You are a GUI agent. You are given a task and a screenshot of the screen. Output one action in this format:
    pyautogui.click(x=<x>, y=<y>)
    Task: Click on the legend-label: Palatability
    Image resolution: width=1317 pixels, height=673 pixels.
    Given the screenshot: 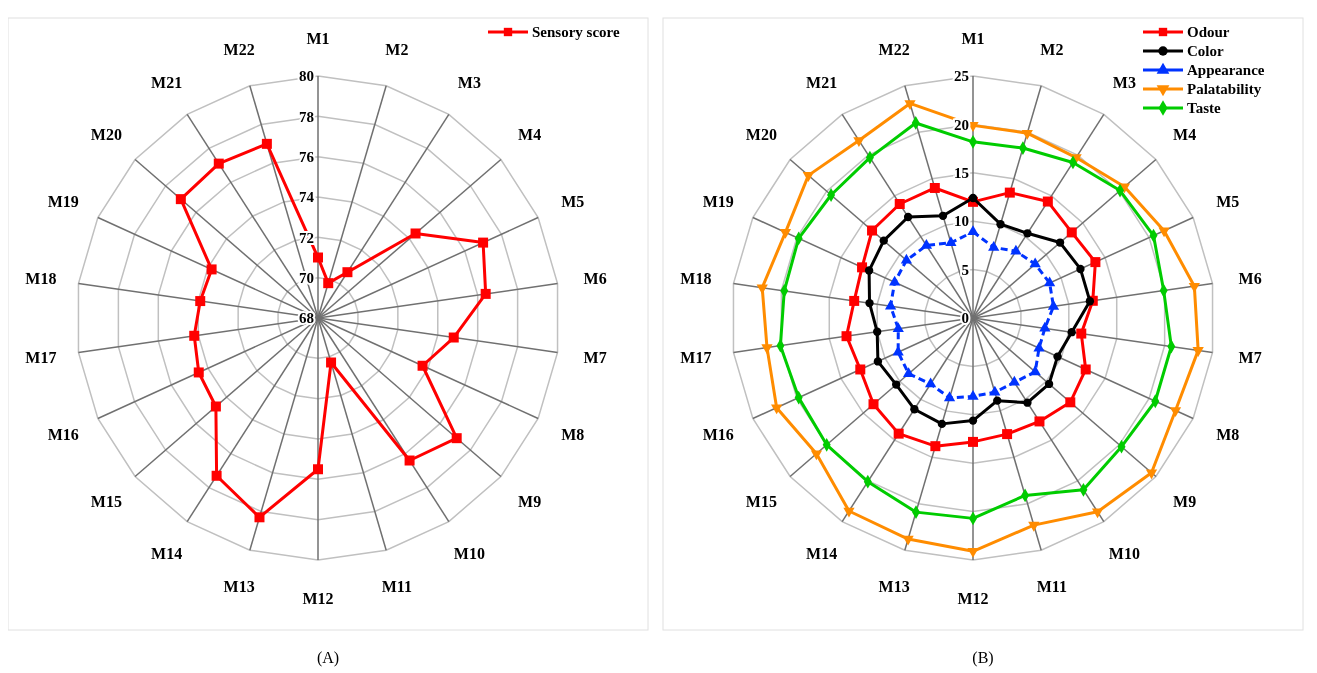 What is the action you would take?
    pyautogui.click(x=1224, y=89)
    